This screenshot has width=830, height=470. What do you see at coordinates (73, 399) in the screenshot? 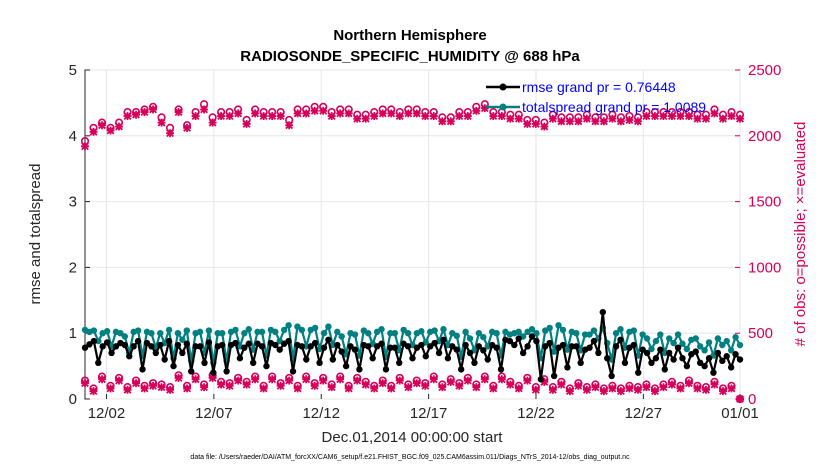
I see `y-tick-label: 0` at bounding box center [73, 399].